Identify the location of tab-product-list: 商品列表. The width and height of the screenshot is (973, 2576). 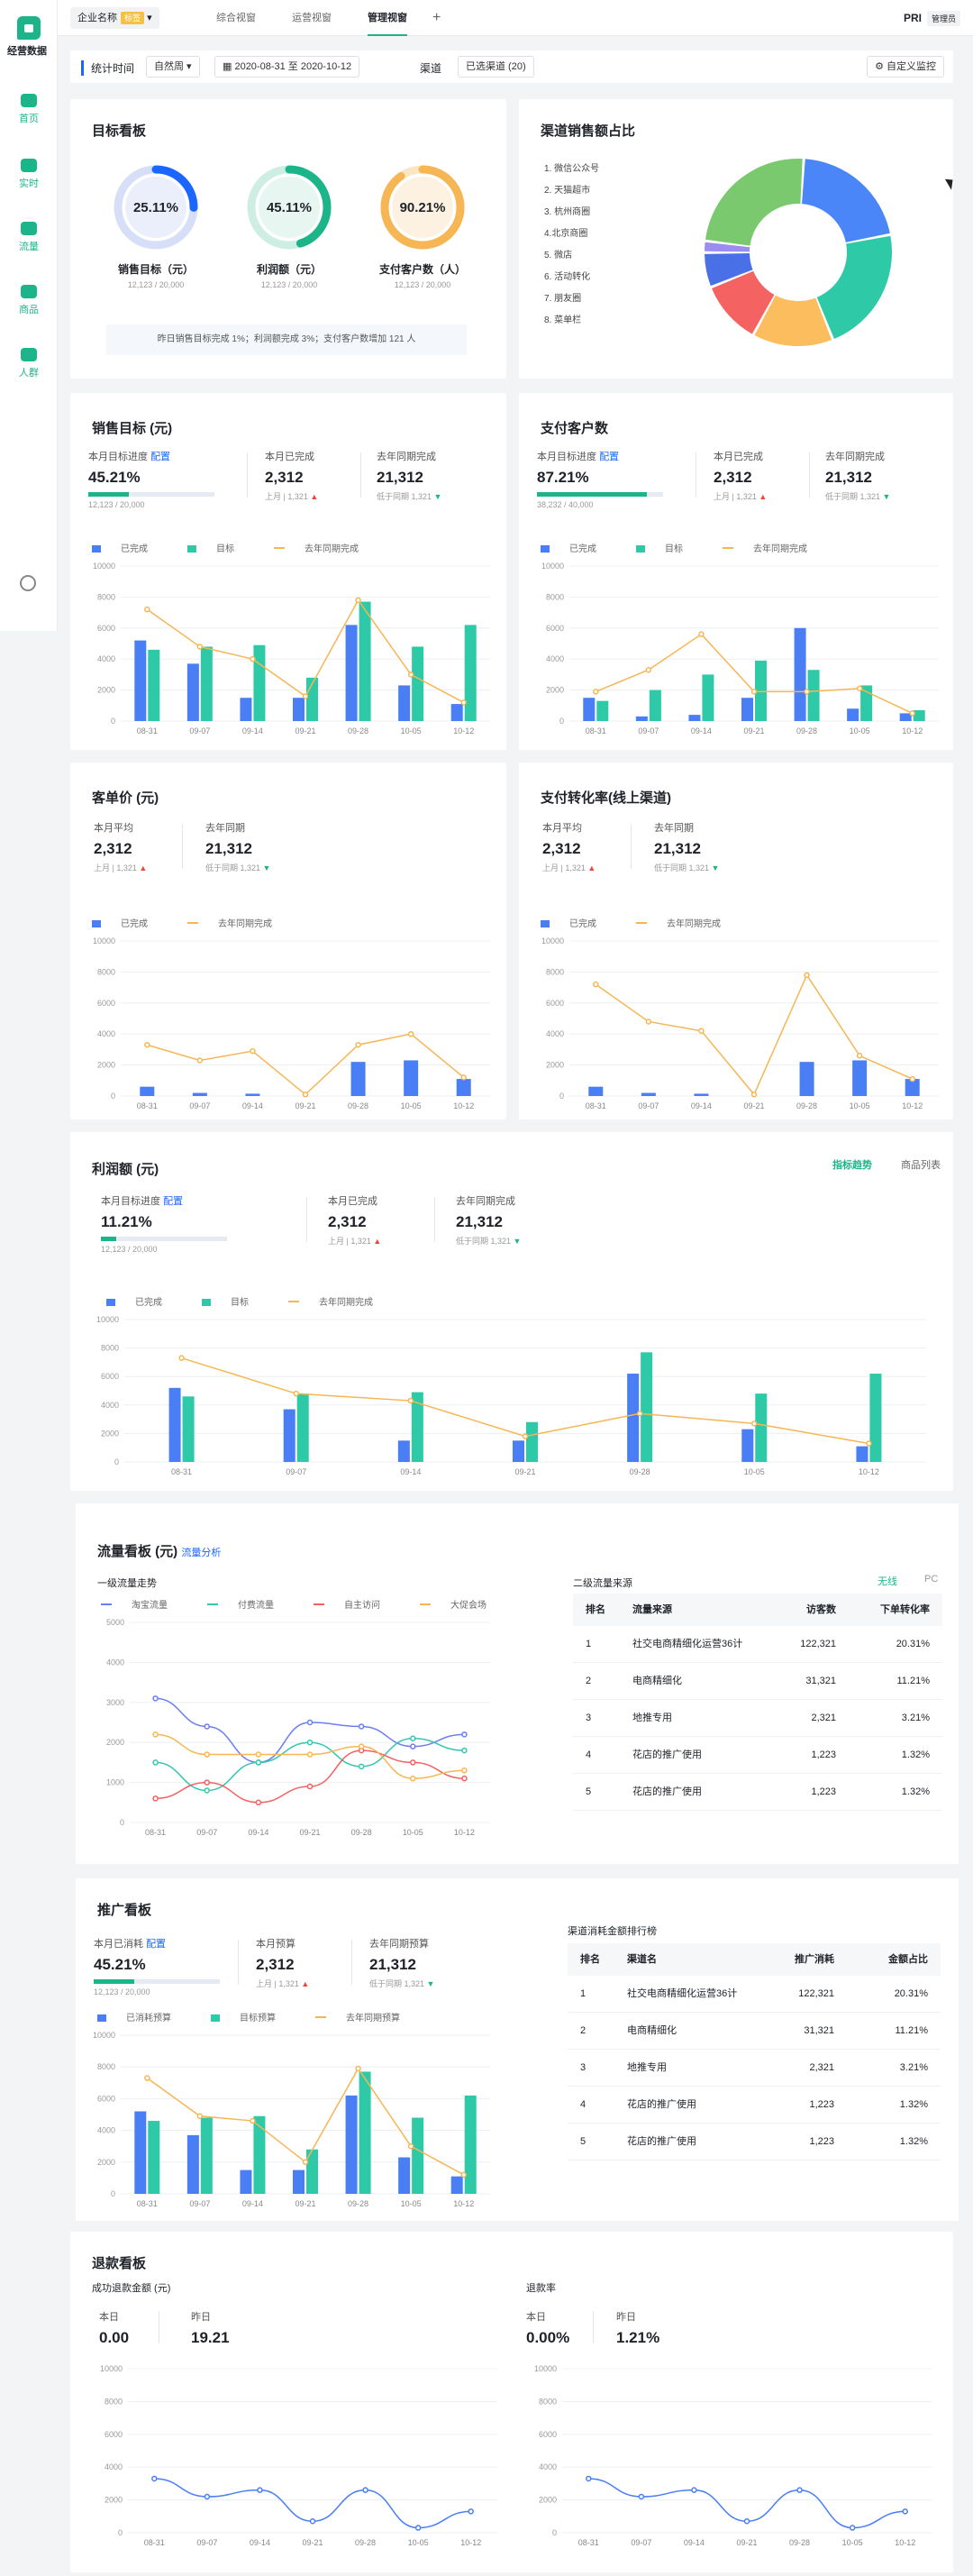
(921, 1165).